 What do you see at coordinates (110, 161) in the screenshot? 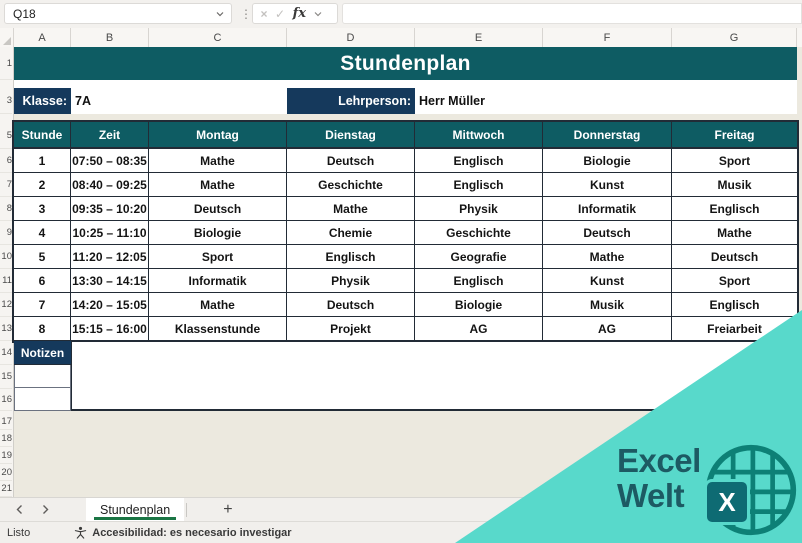
I see `timetable-cell: 07:50 – 08:35` at bounding box center [110, 161].